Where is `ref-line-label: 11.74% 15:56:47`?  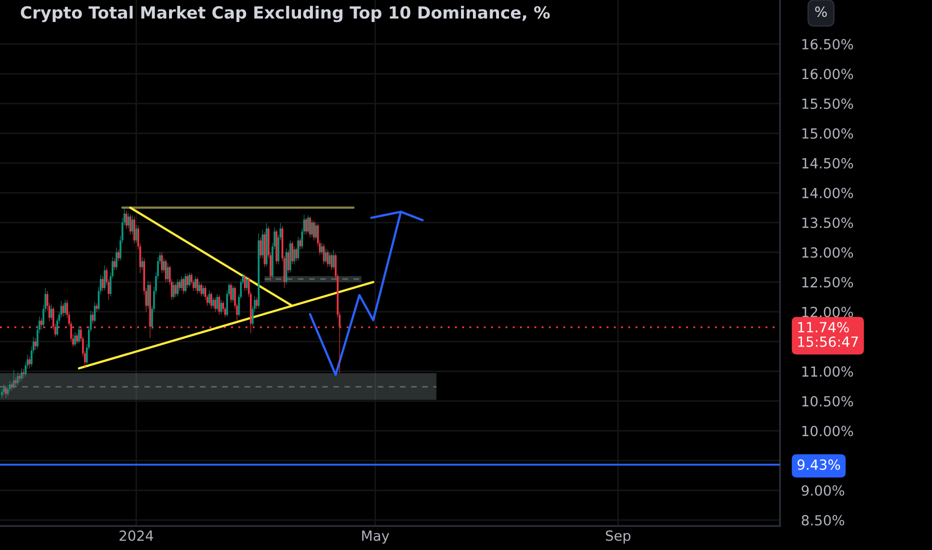
ref-line-label: 11.74% 15:56:47 is located at coordinates (828, 334).